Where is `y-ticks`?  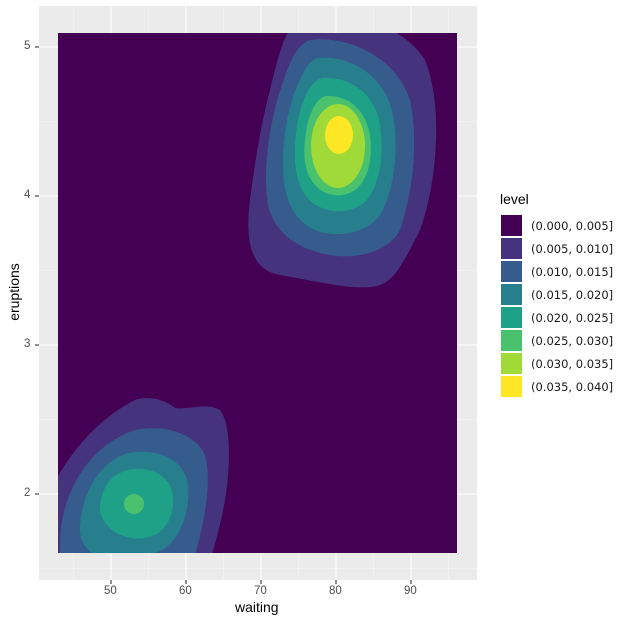 y-ticks is located at coordinates (37, 270).